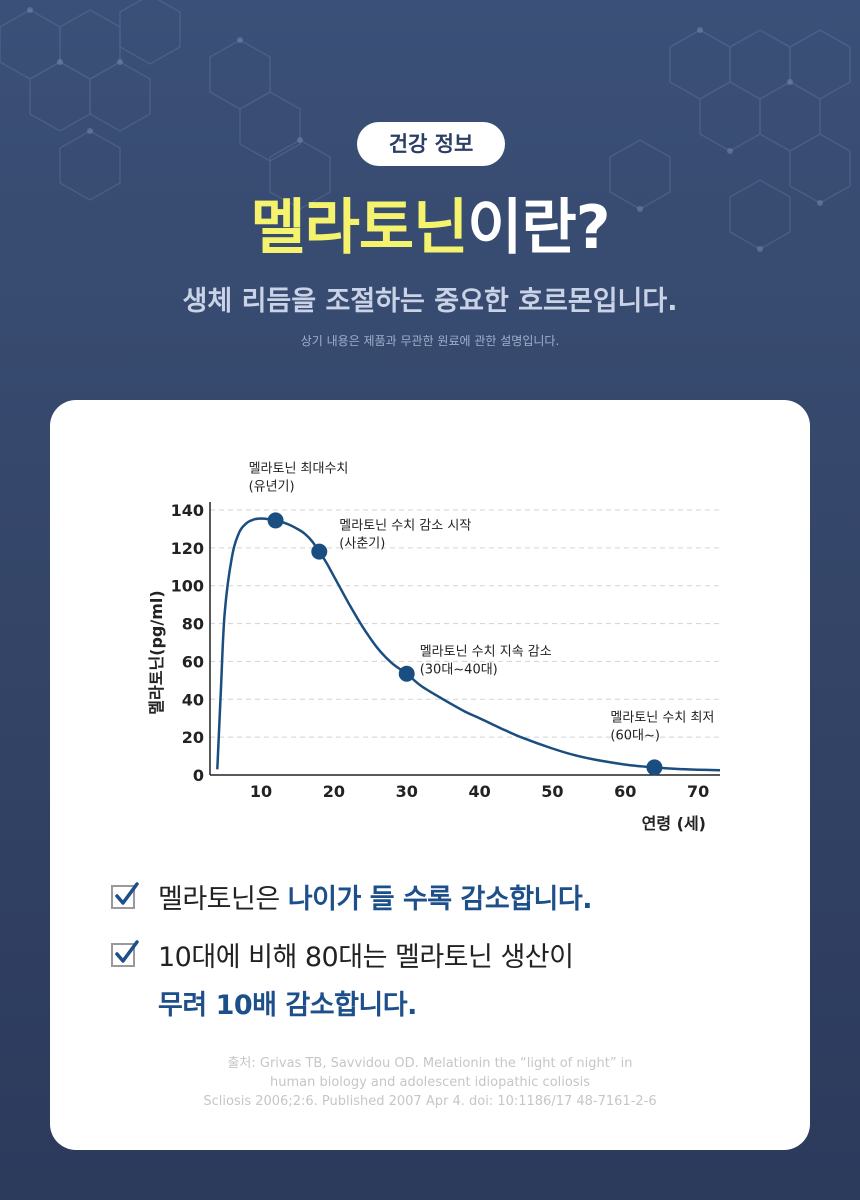 Image resolution: width=860 pixels, height=1200 pixels. Describe the element at coordinates (223, 899) in the screenshot. I see `checklist-text-1-normal: 멜라토닌은` at that location.